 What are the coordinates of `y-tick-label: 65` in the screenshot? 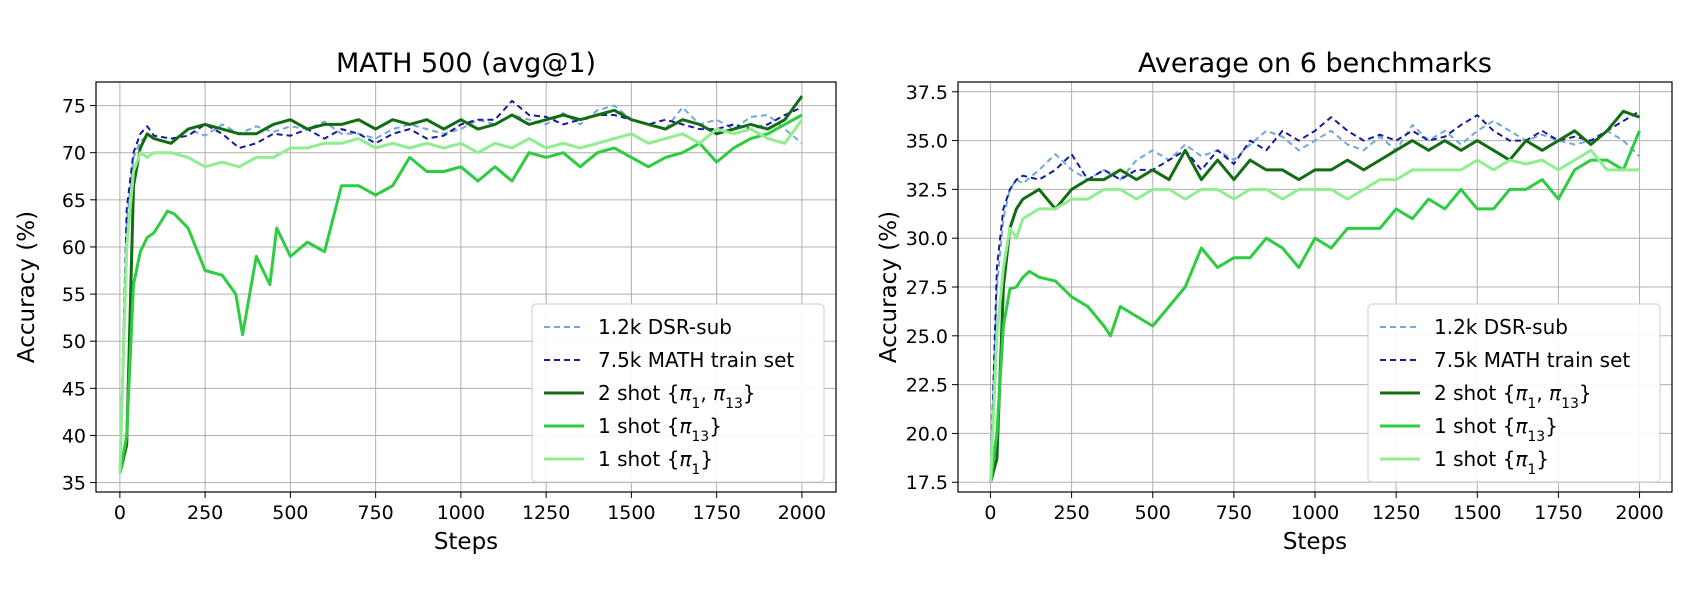 It's located at (74, 201).